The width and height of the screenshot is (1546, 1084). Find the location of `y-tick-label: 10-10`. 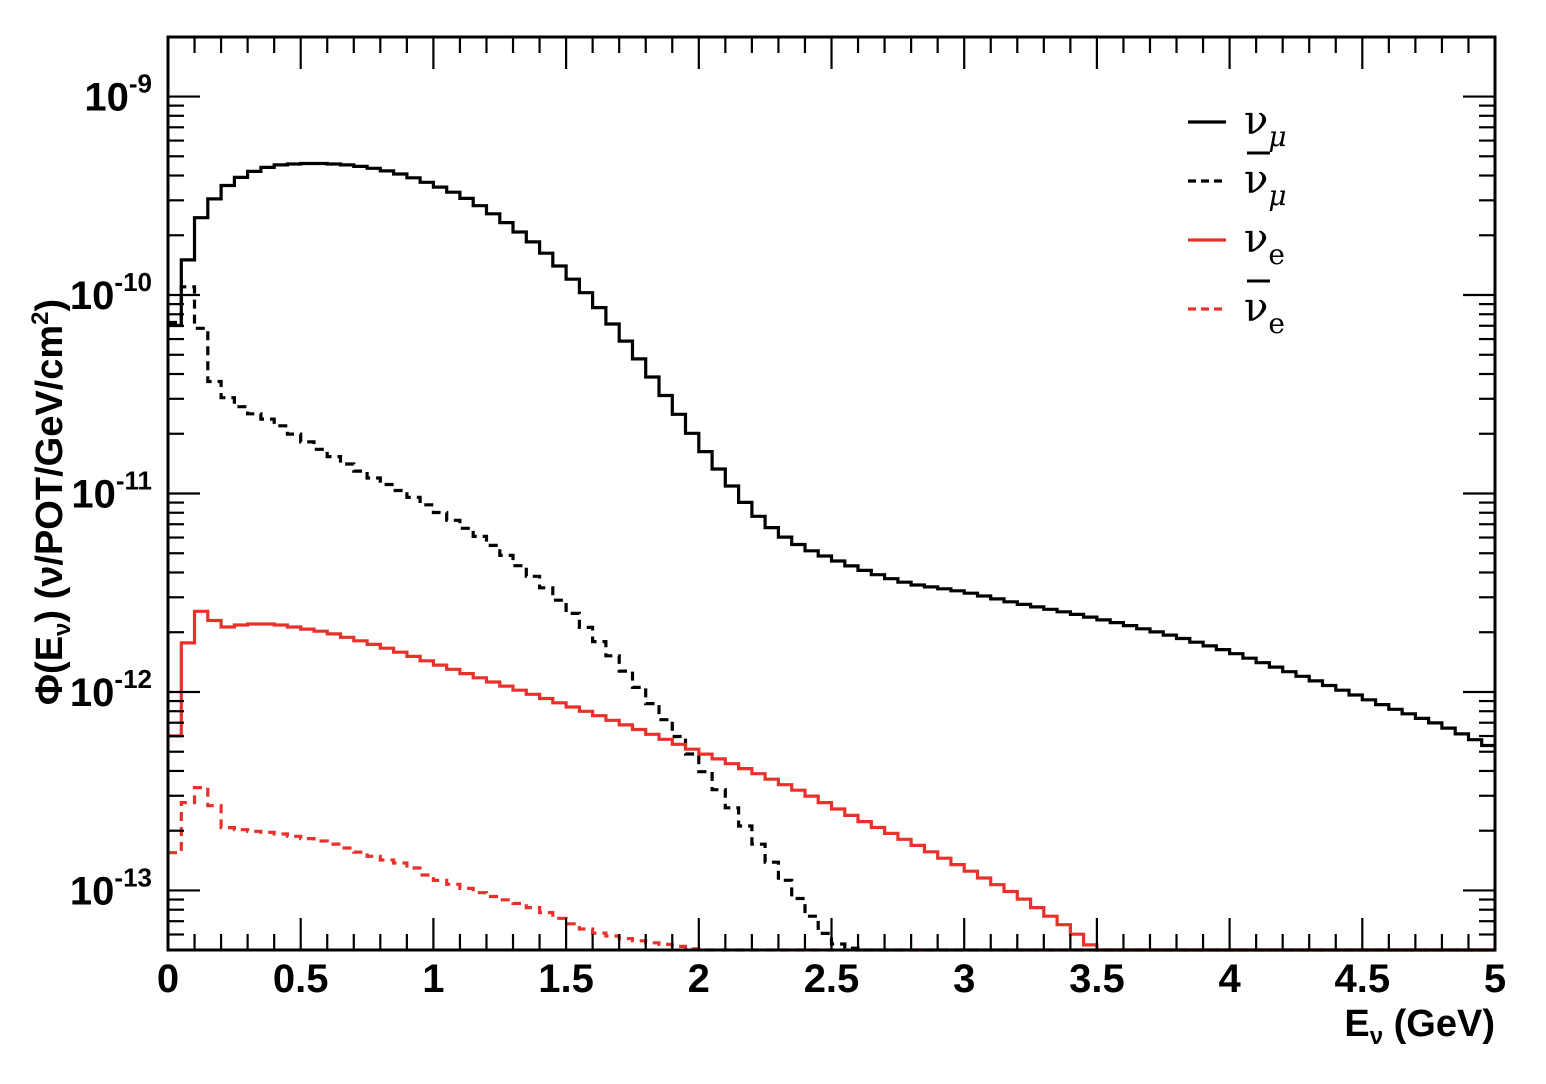

y-tick-label: 10-10 is located at coordinates (111, 292).